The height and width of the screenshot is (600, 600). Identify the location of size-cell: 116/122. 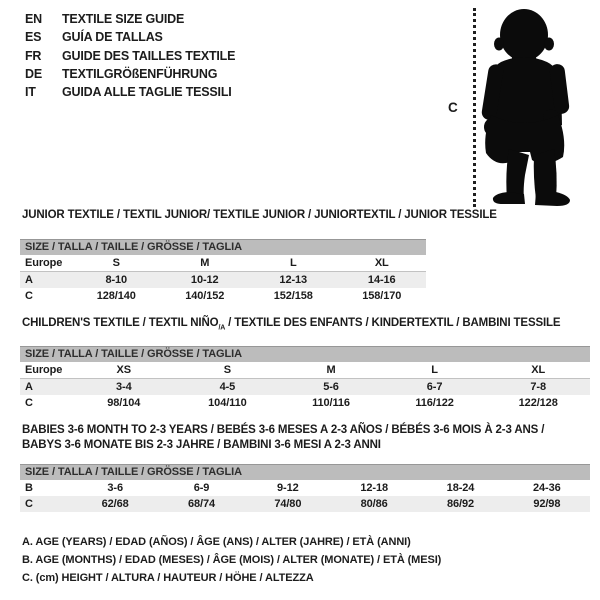
(434, 403).